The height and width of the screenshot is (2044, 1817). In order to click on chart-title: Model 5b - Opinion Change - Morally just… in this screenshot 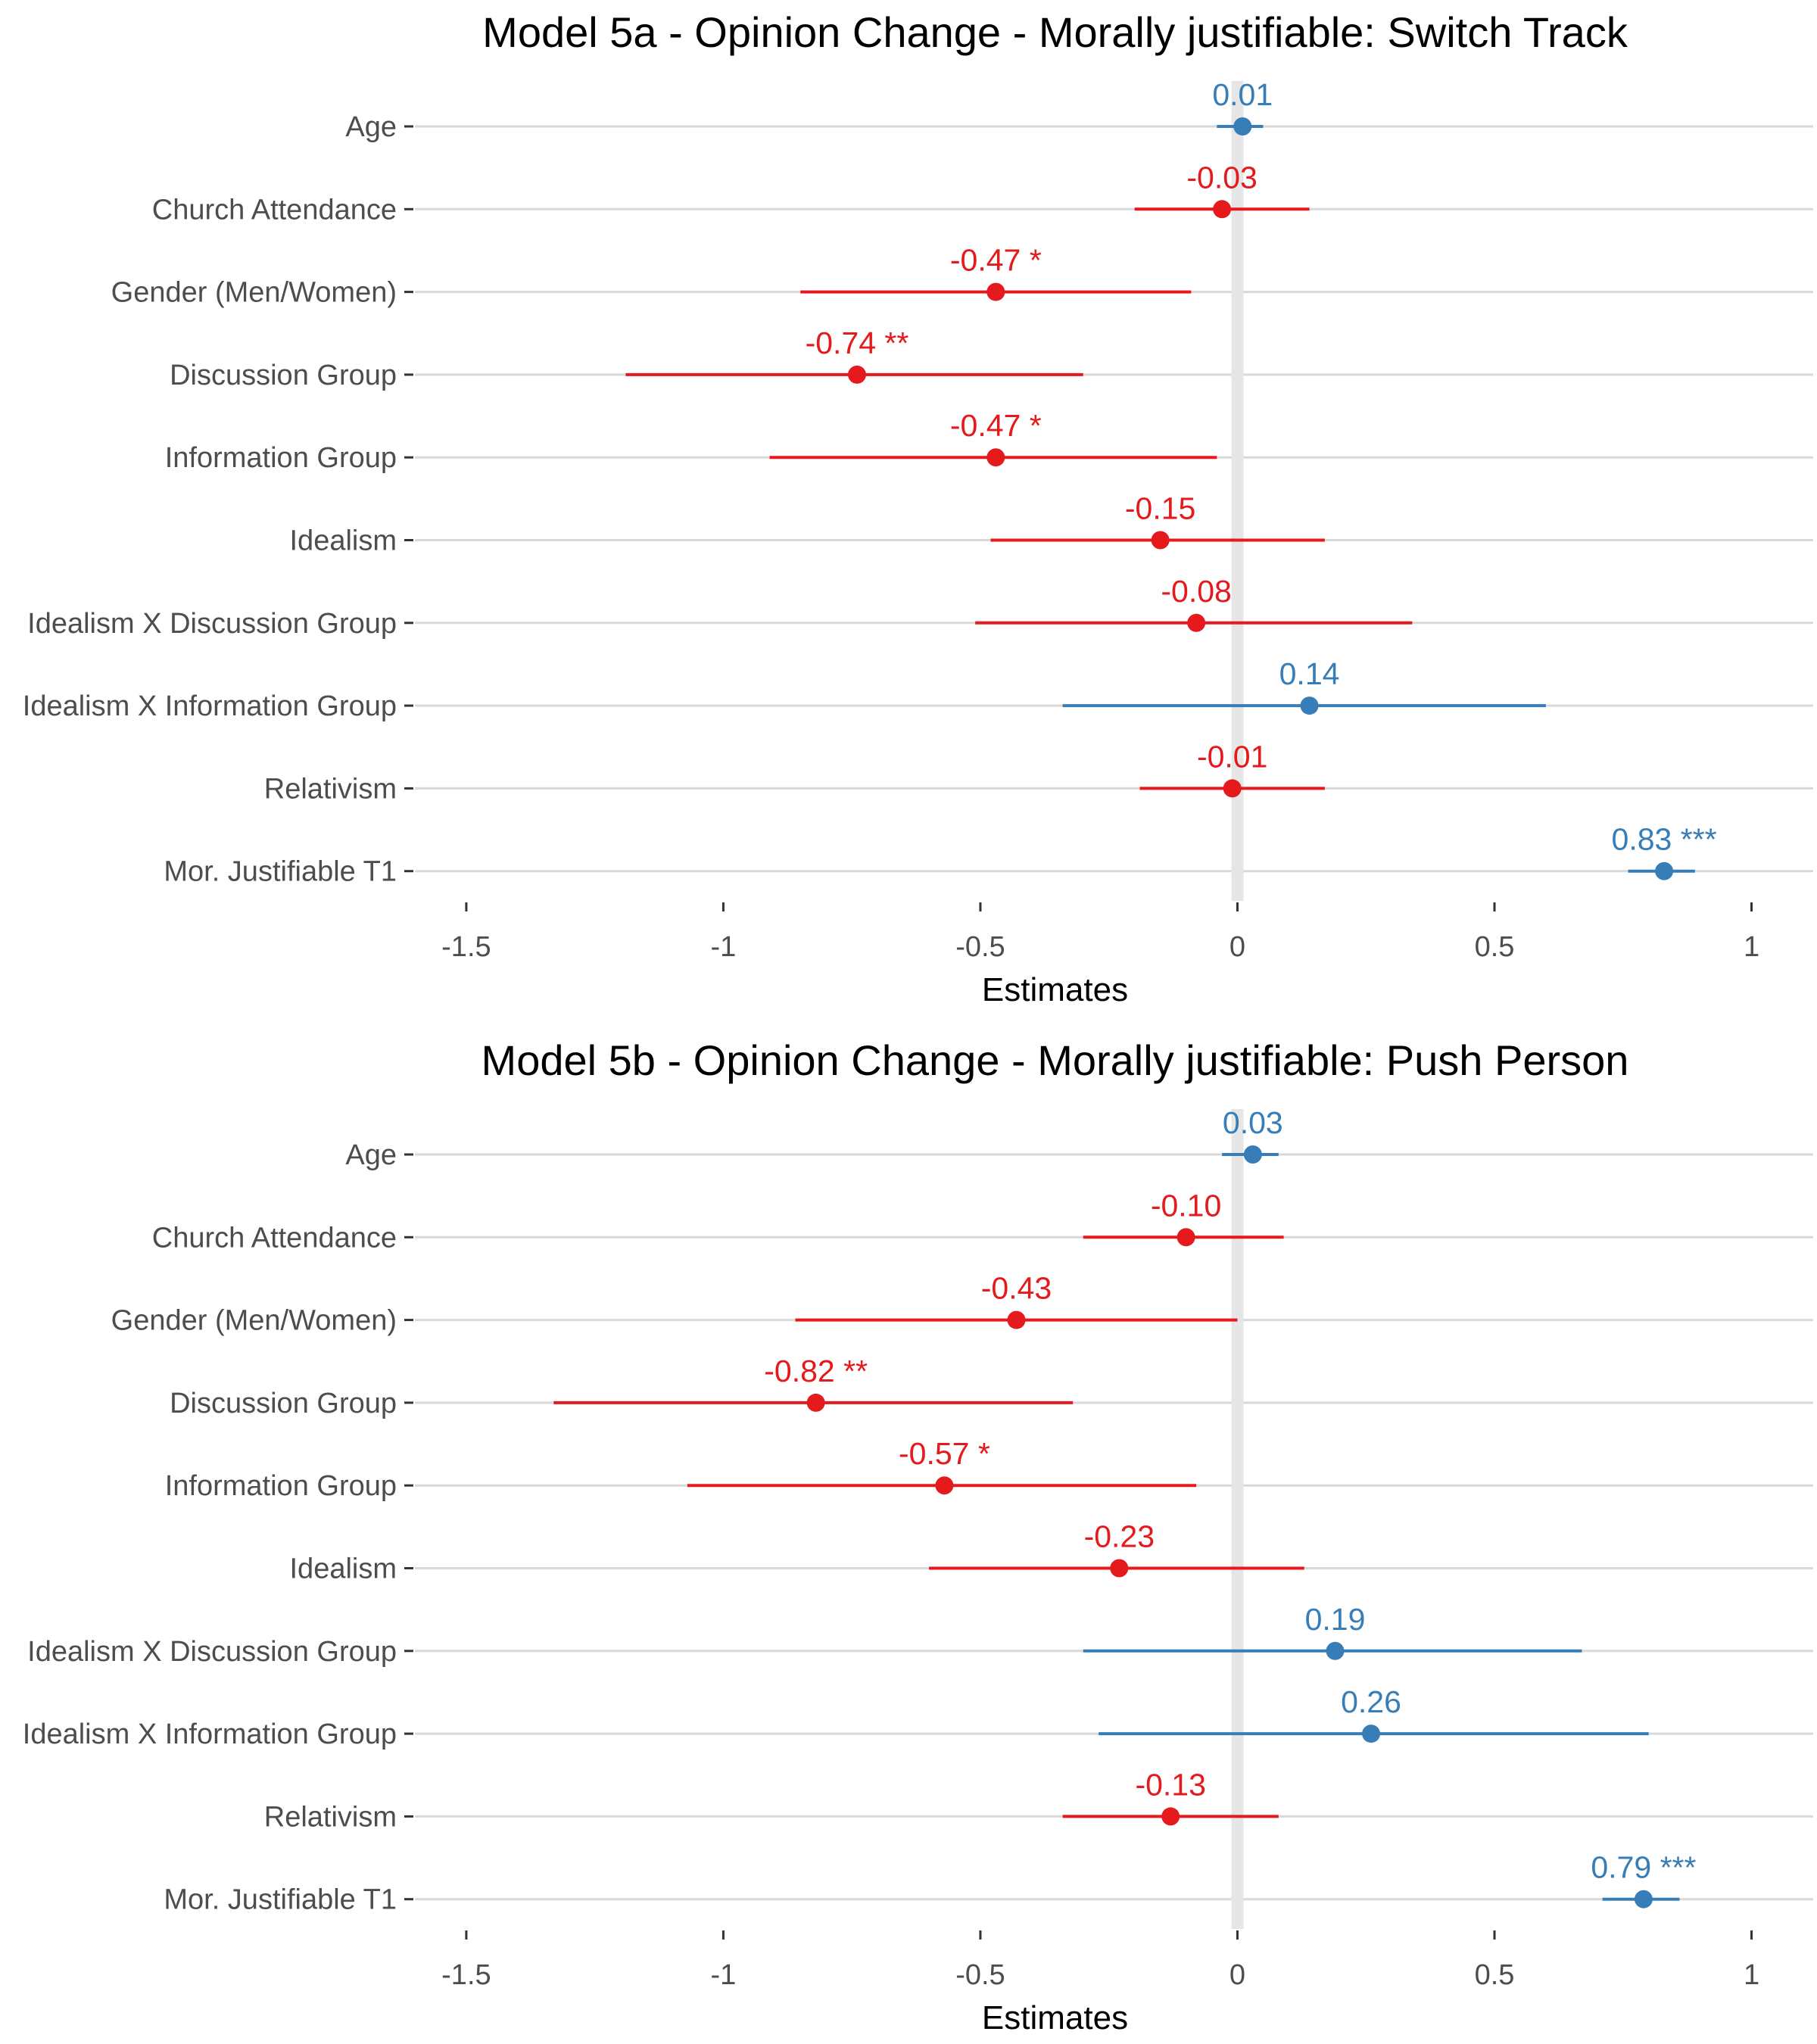, I will do `click(1055, 1060)`.